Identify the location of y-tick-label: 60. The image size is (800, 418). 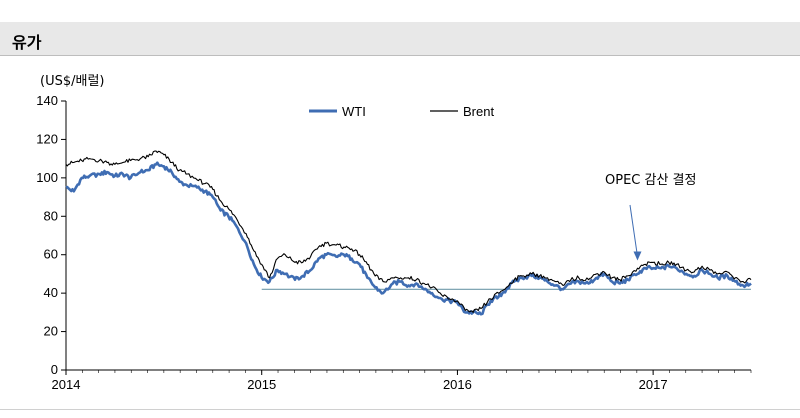
(51, 254).